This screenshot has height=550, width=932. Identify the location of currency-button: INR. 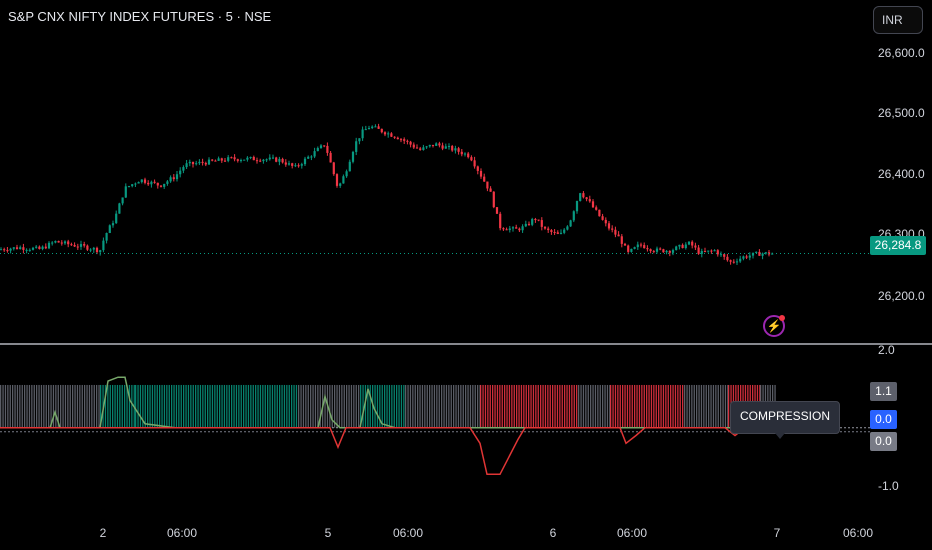
(898, 20).